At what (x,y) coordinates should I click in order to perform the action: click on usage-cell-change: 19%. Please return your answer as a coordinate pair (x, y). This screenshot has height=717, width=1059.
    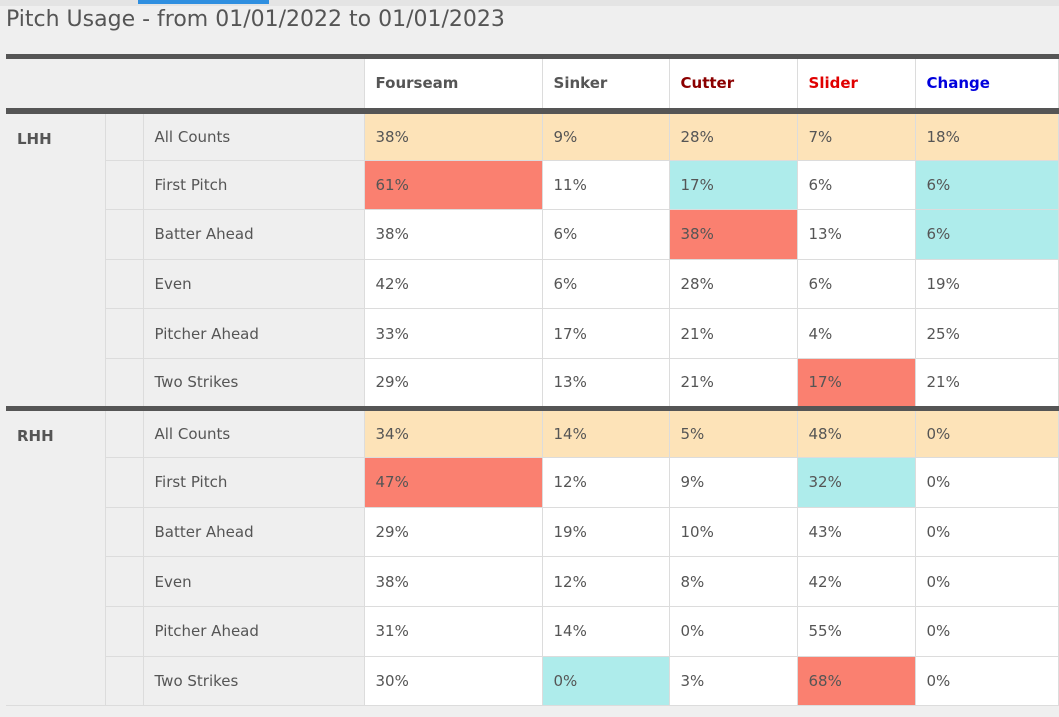
    Looking at the image, I should click on (987, 284).